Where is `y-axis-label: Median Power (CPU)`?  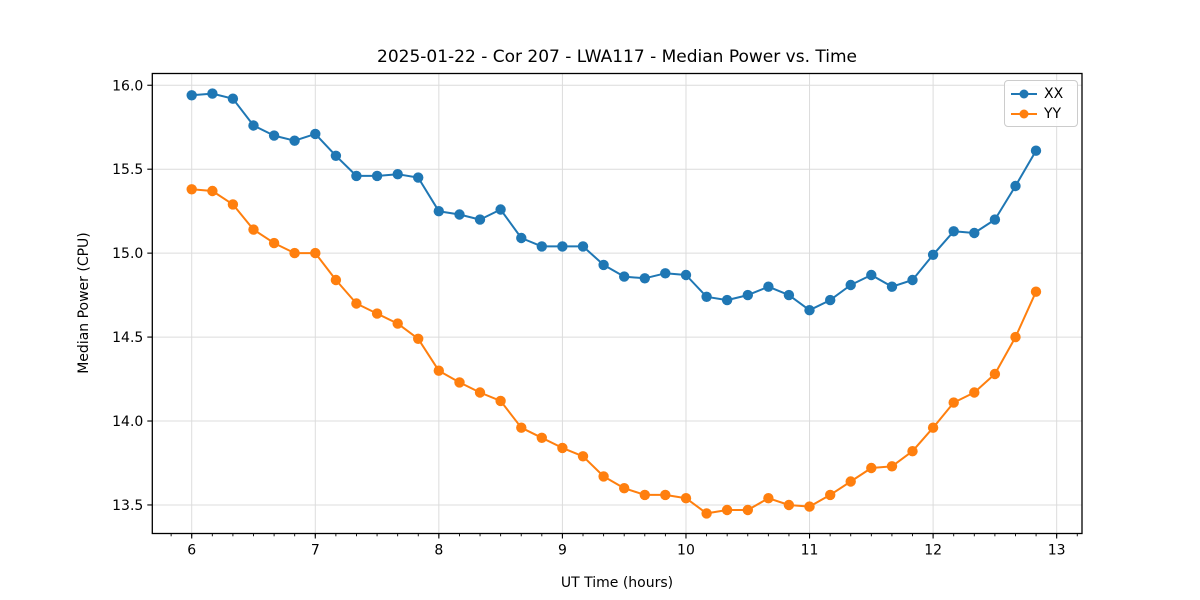 y-axis-label: Median Power (CPU) is located at coordinates (84, 303).